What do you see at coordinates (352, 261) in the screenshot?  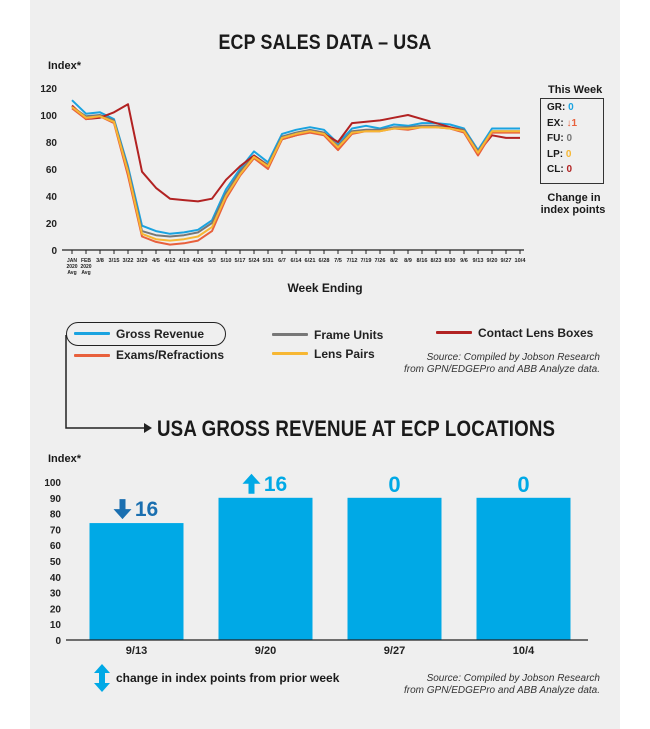 I see `line-x-tick-label: 7/12` at bounding box center [352, 261].